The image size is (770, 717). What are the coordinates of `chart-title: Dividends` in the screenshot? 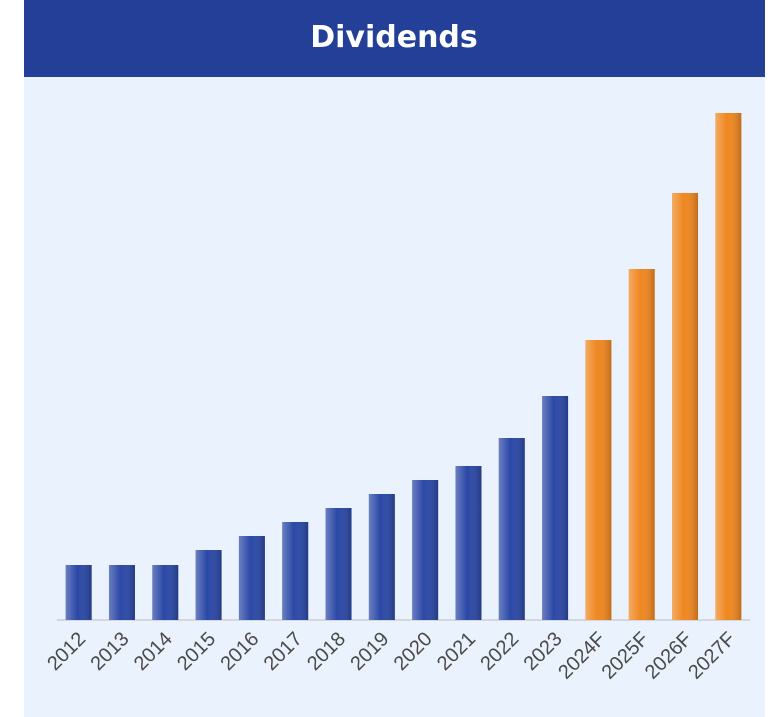 It's located at (394, 37).